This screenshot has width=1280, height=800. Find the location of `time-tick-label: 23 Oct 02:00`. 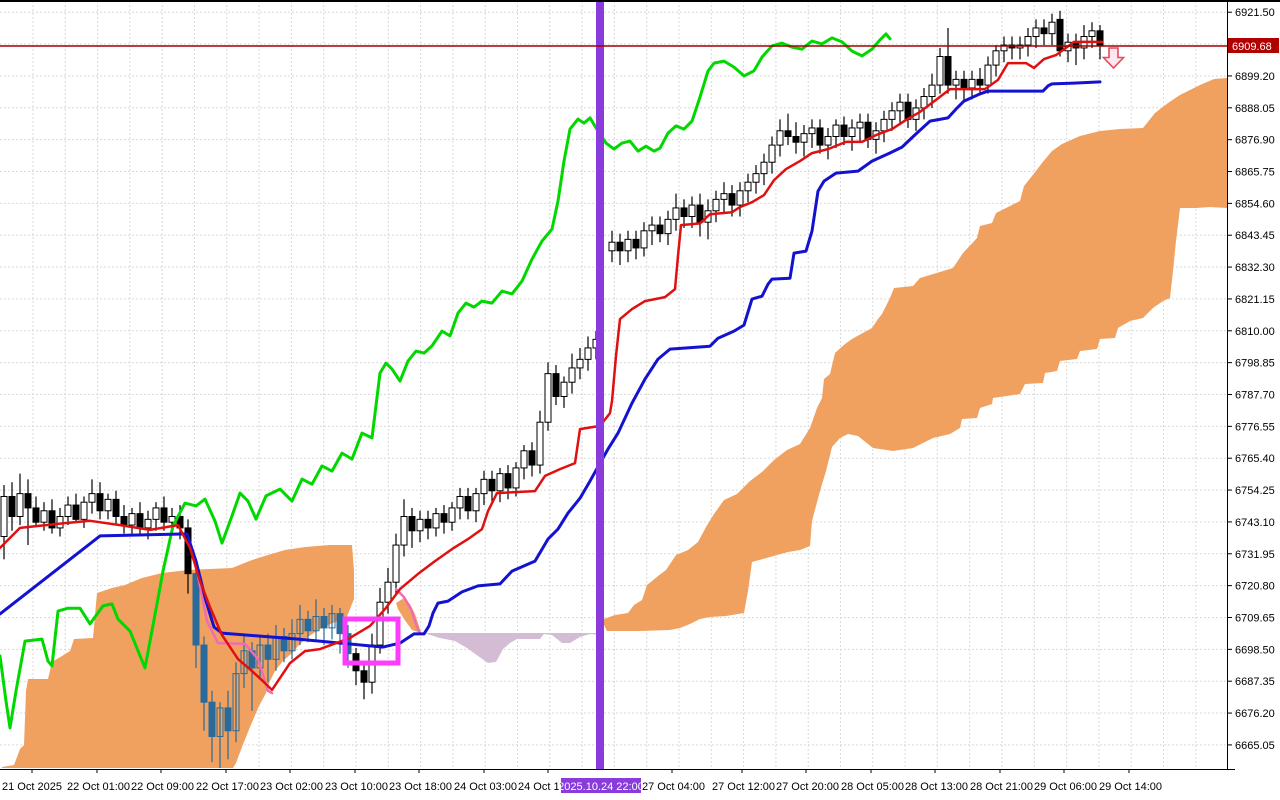

time-tick-label: 23 Oct 02:00 is located at coordinates (291, 787).